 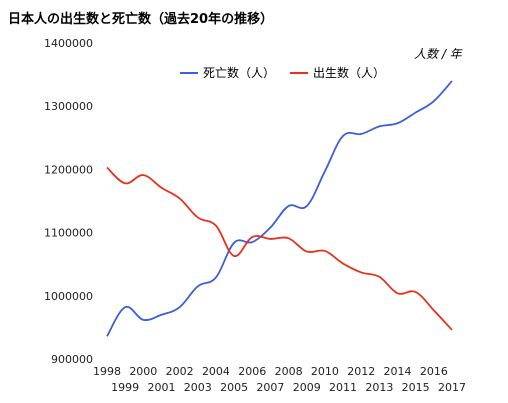 I want to click on y-tick-label: 1400000, so click(x=68, y=43).